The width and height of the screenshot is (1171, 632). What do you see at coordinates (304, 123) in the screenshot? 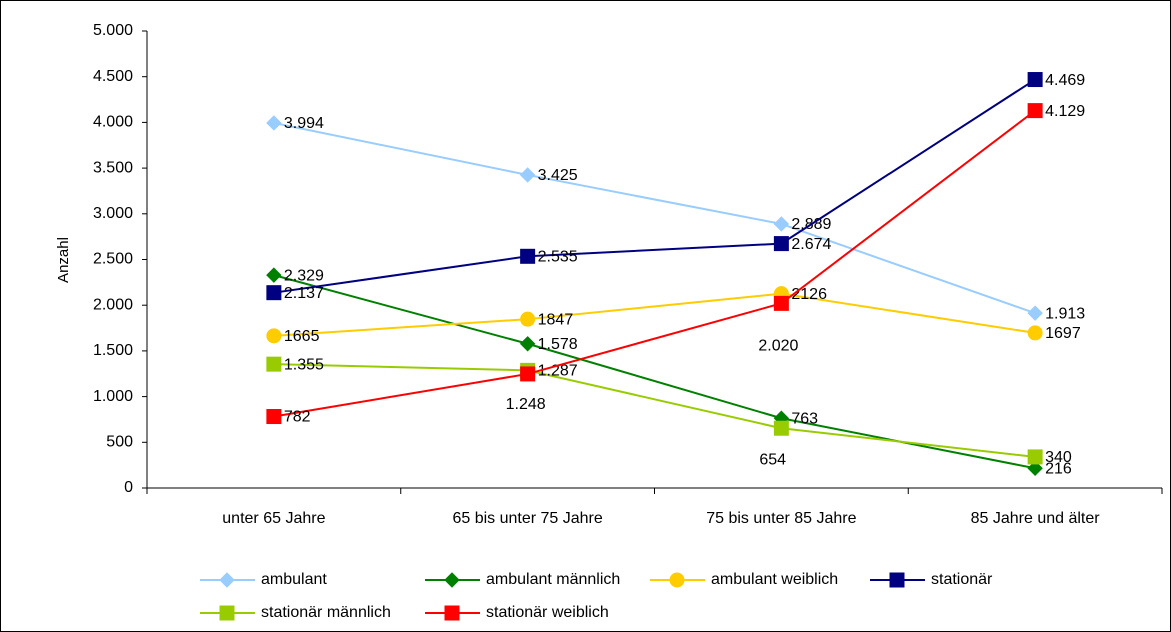
I see `data-label: 3.994` at bounding box center [304, 123].